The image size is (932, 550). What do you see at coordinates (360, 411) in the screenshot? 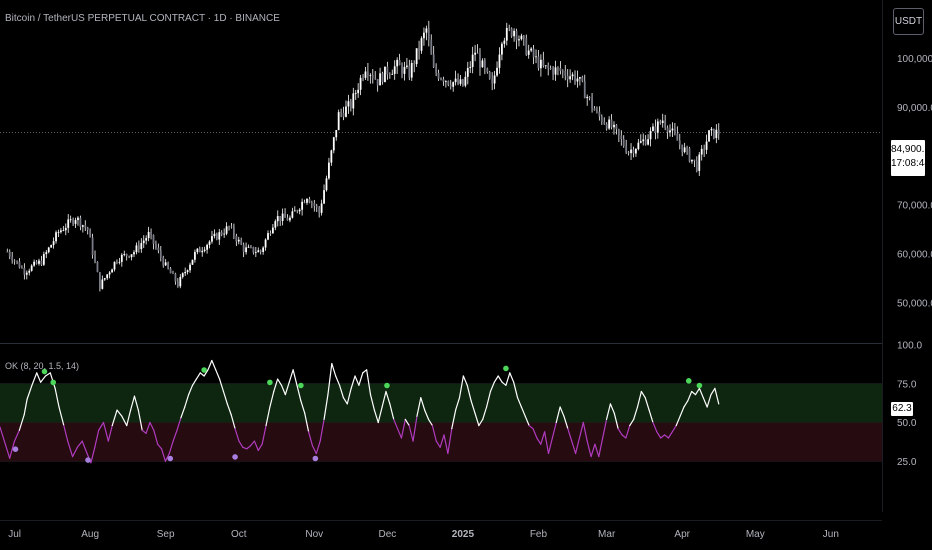
I see `oscillator-series` at bounding box center [360, 411].